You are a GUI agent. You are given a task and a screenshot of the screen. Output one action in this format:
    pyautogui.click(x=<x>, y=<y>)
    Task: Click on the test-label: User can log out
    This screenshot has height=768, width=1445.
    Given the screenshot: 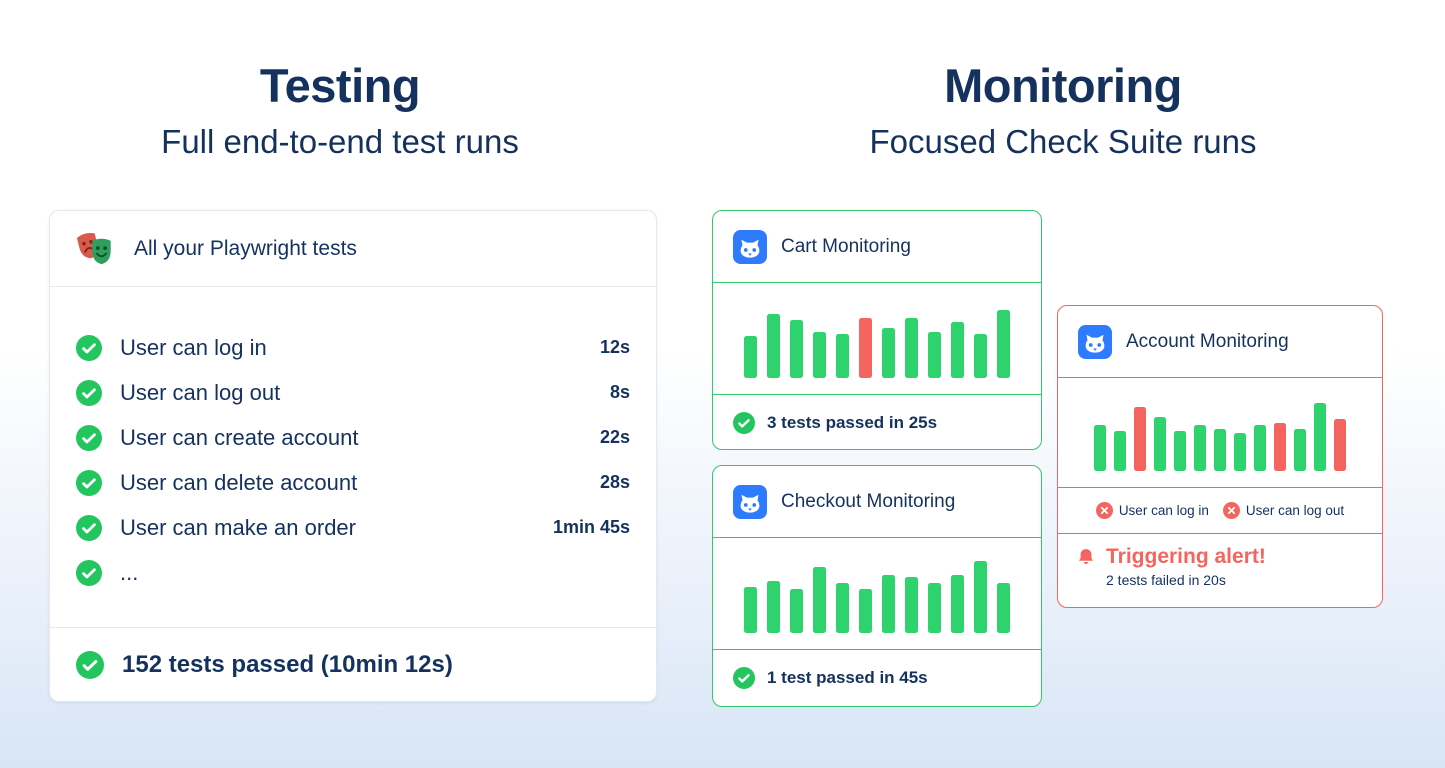 What is the action you would take?
    pyautogui.click(x=200, y=392)
    